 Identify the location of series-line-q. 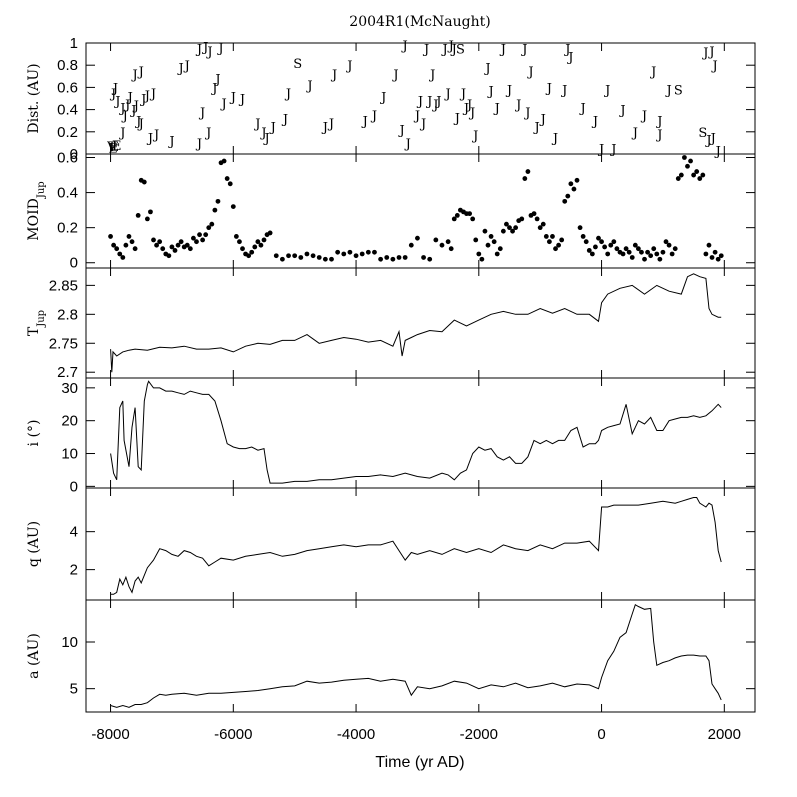
(416, 546).